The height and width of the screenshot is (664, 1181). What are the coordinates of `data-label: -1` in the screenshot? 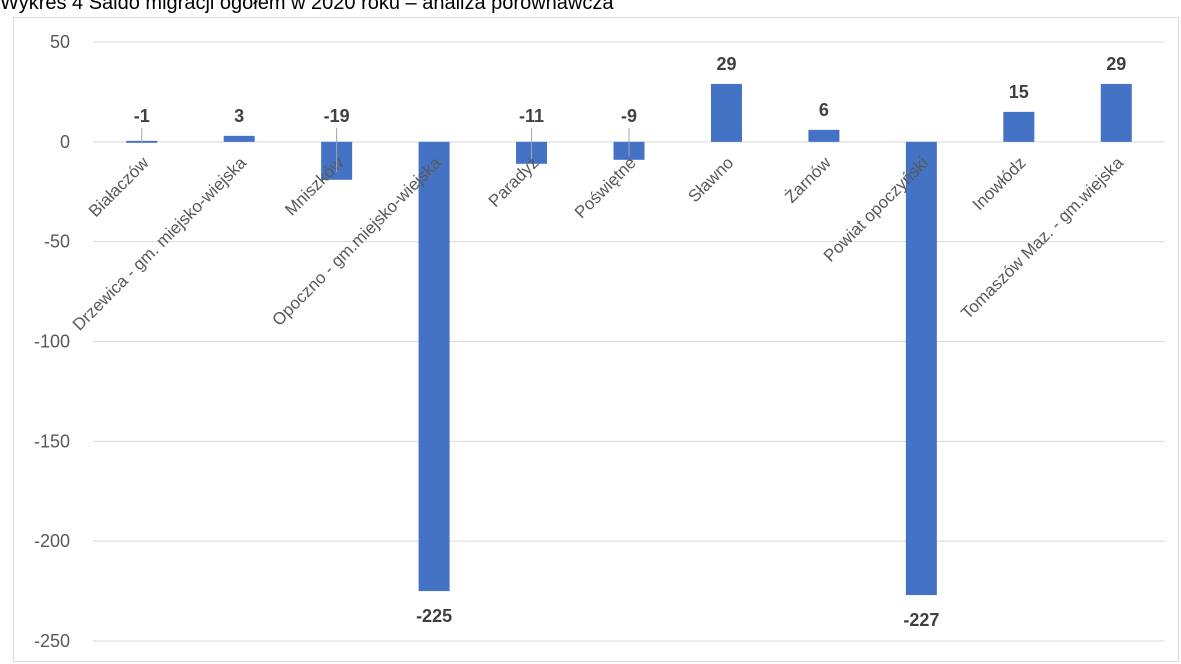 It's located at (142, 116).